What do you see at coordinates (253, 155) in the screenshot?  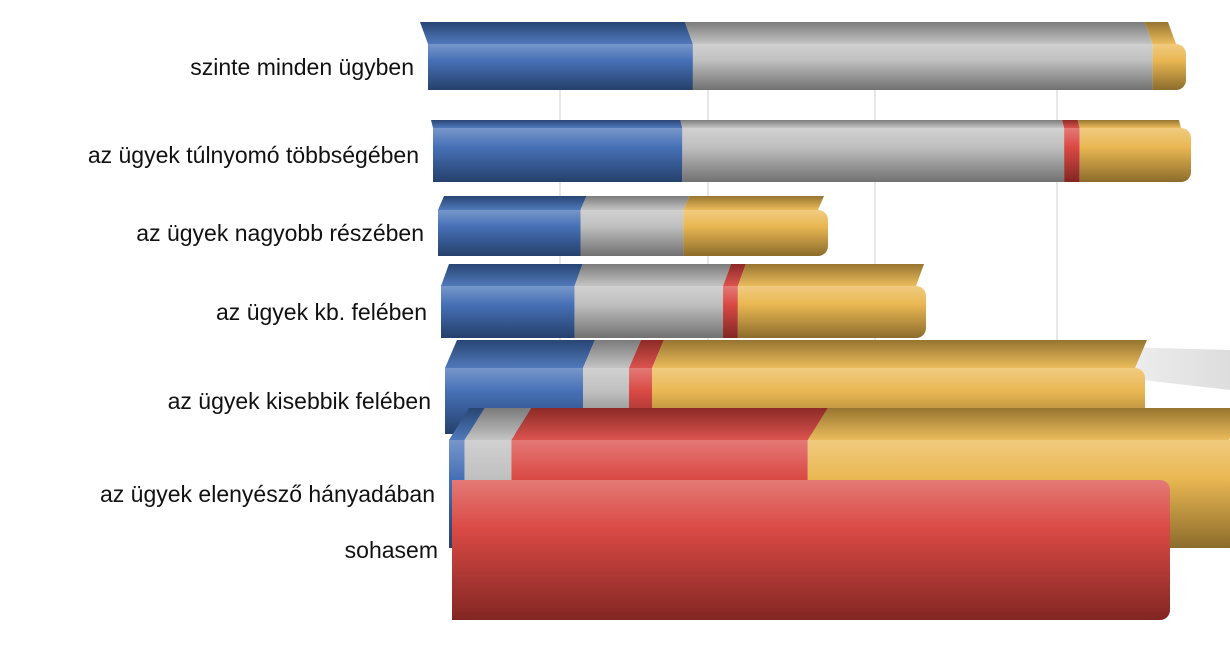 I see `category-label: az ügyek túlnyomó többségében` at bounding box center [253, 155].